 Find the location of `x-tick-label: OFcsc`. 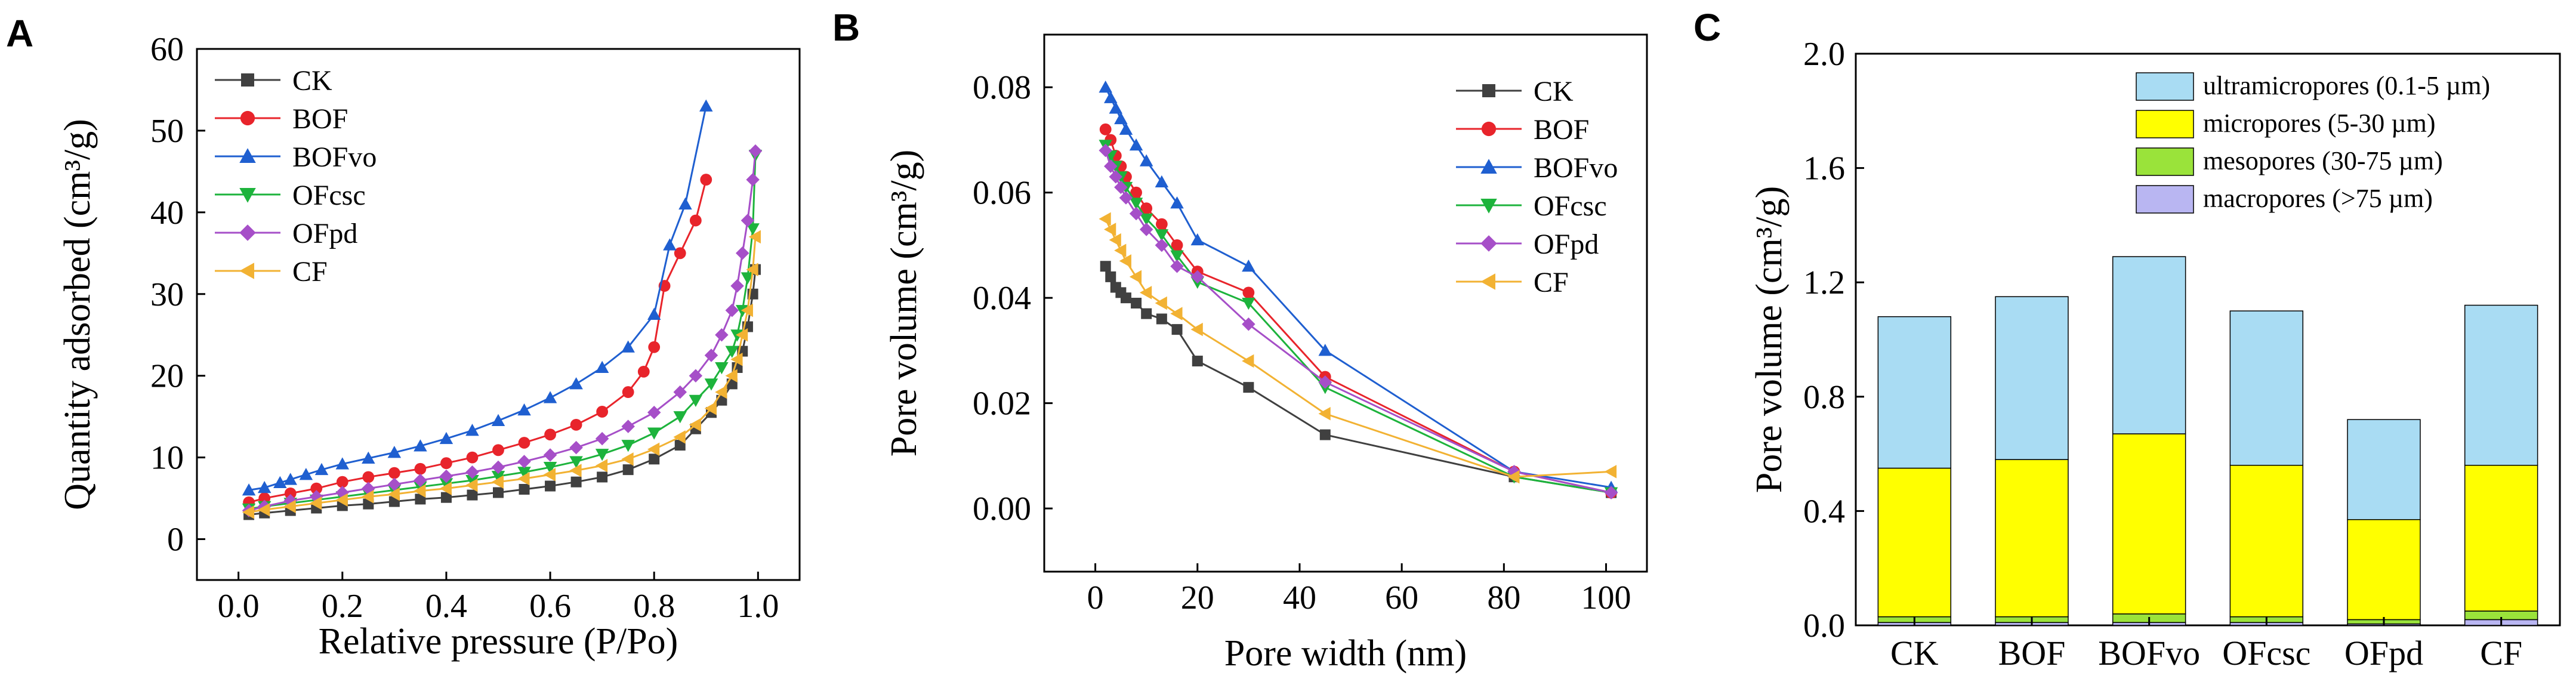

x-tick-label: OFcsc is located at coordinates (2266, 653).